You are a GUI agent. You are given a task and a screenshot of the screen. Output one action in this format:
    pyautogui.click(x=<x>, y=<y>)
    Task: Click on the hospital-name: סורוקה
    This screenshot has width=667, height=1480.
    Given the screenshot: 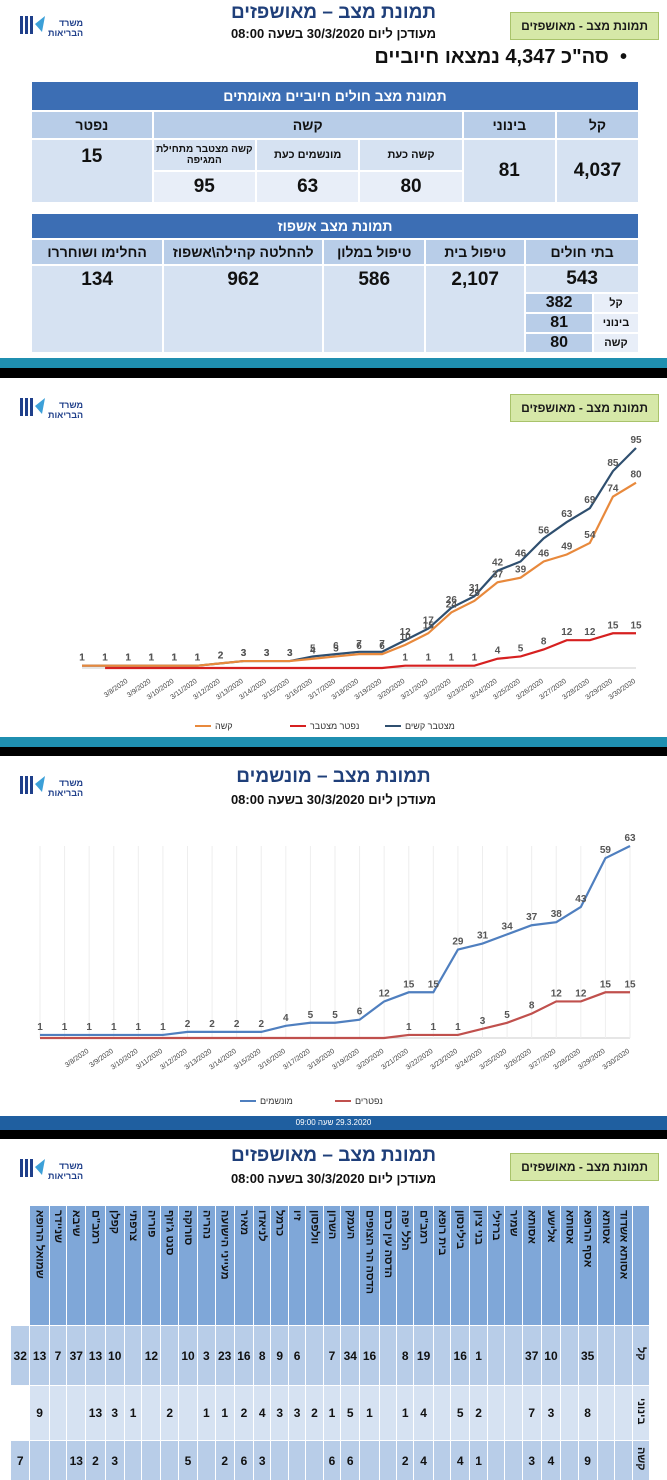 What is the action you would take?
    pyautogui.click(x=188, y=1265)
    